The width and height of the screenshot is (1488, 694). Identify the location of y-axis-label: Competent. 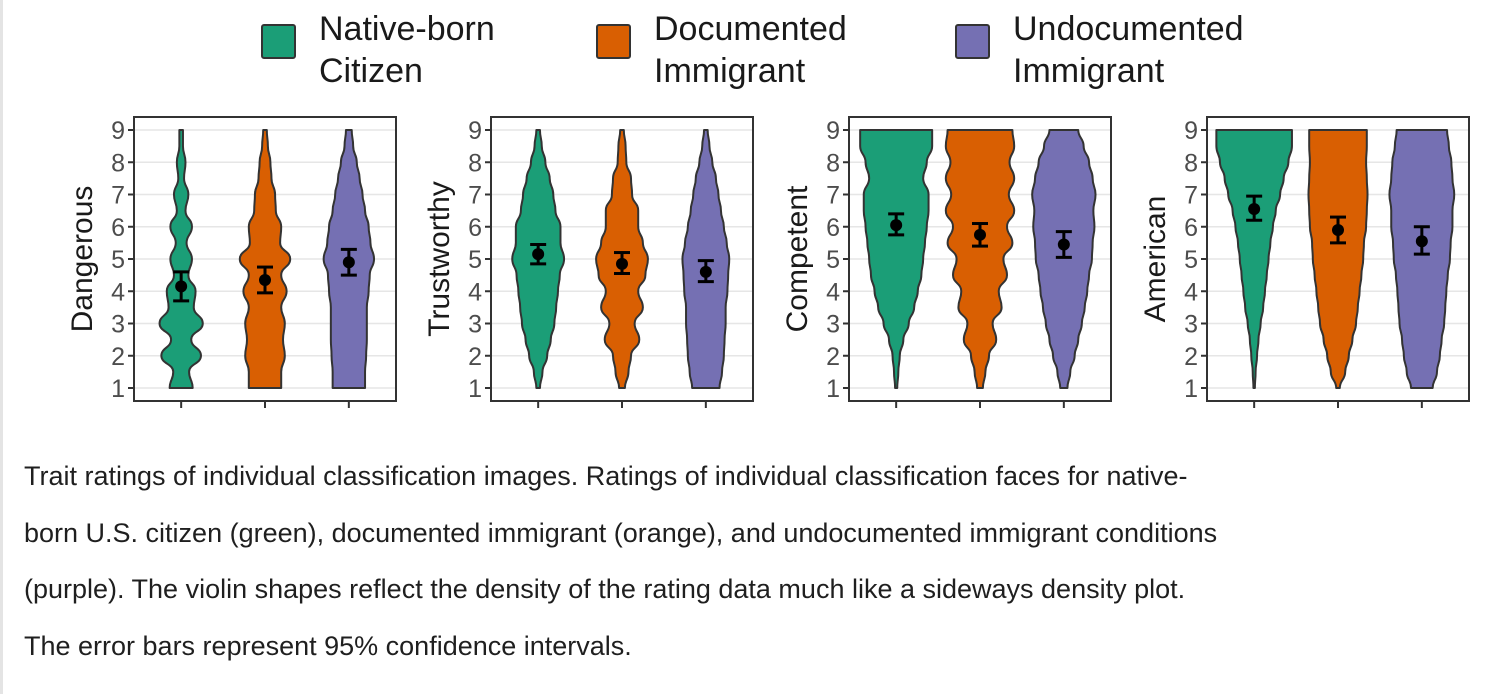
(797, 258).